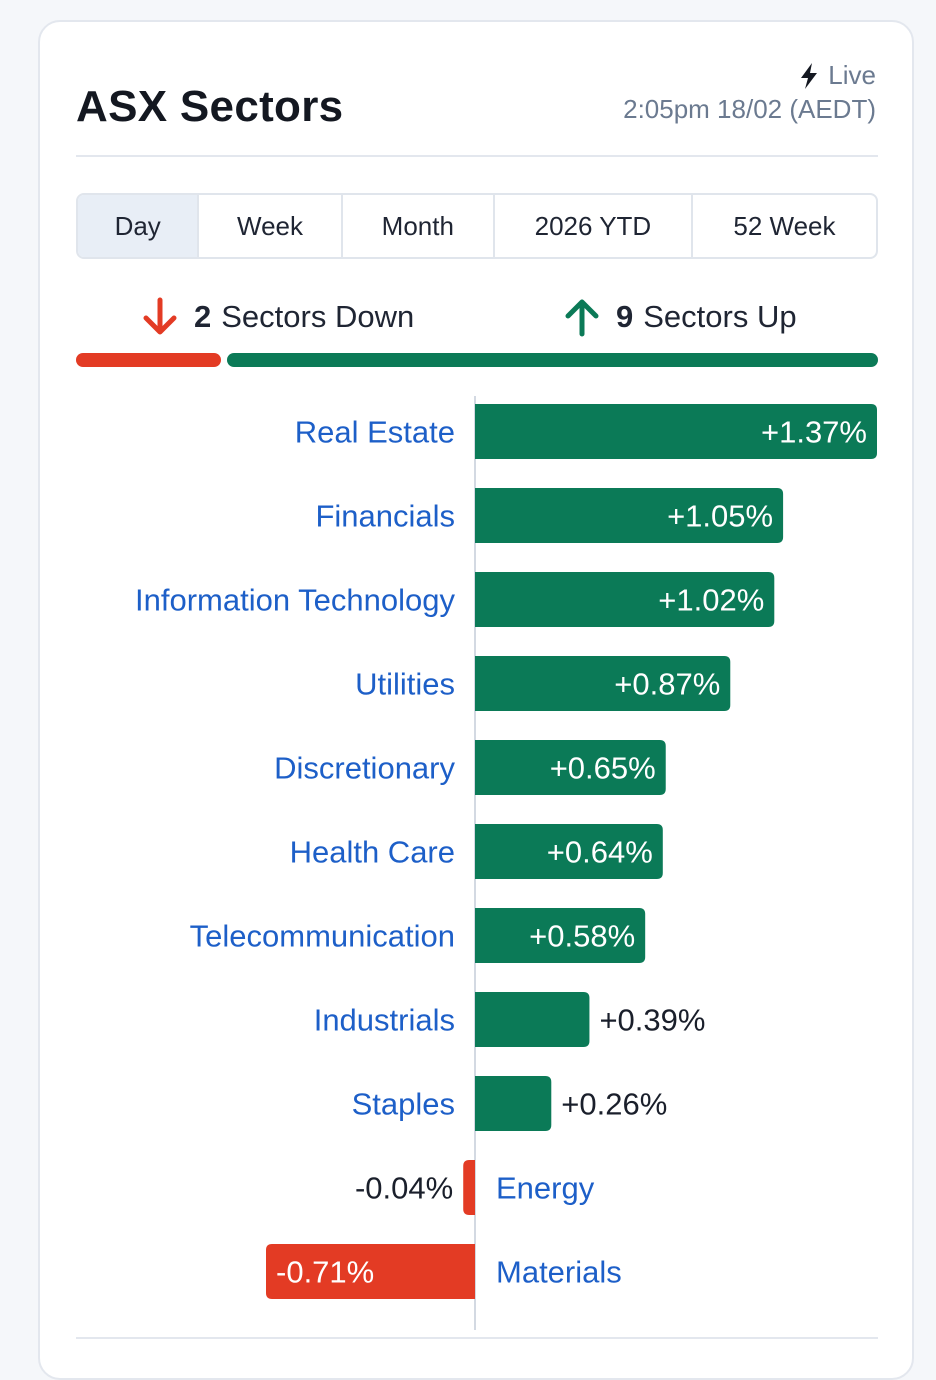 Image resolution: width=936 pixels, height=1380 pixels. What do you see at coordinates (600, 852) in the screenshot?
I see `value-label: +0.64%` at bounding box center [600, 852].